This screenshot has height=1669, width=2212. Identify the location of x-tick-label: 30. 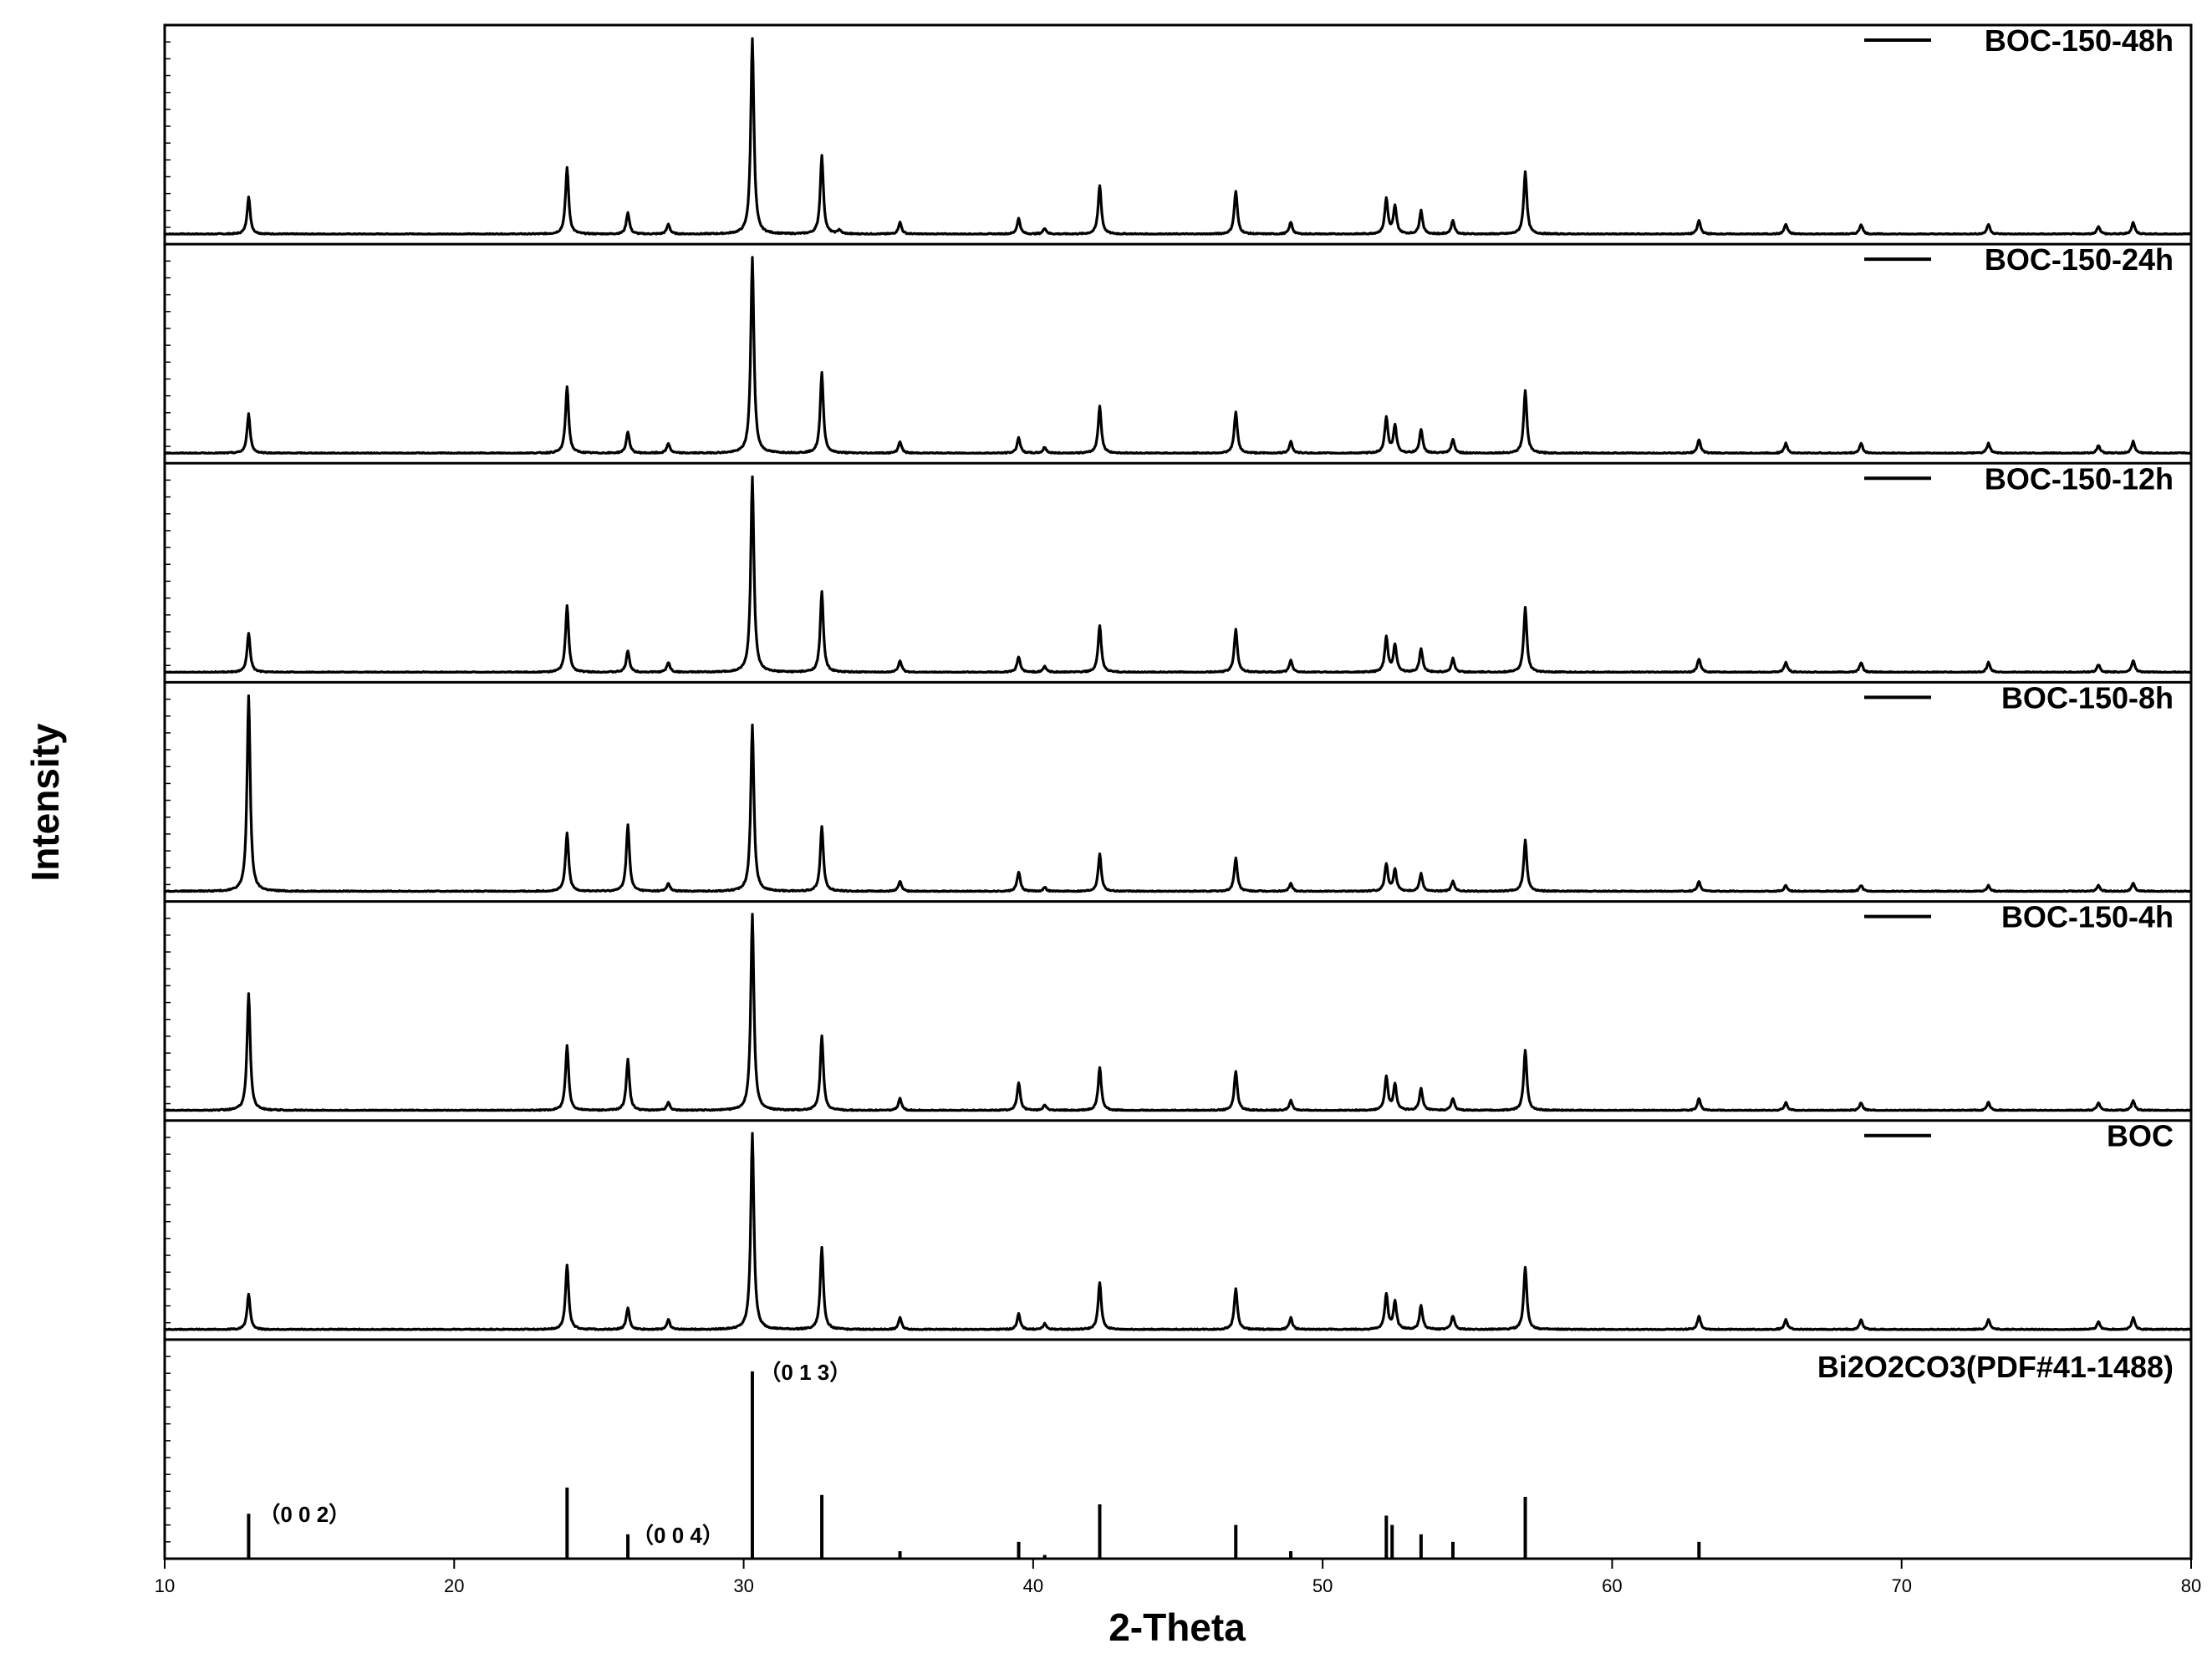
(743, 1585).